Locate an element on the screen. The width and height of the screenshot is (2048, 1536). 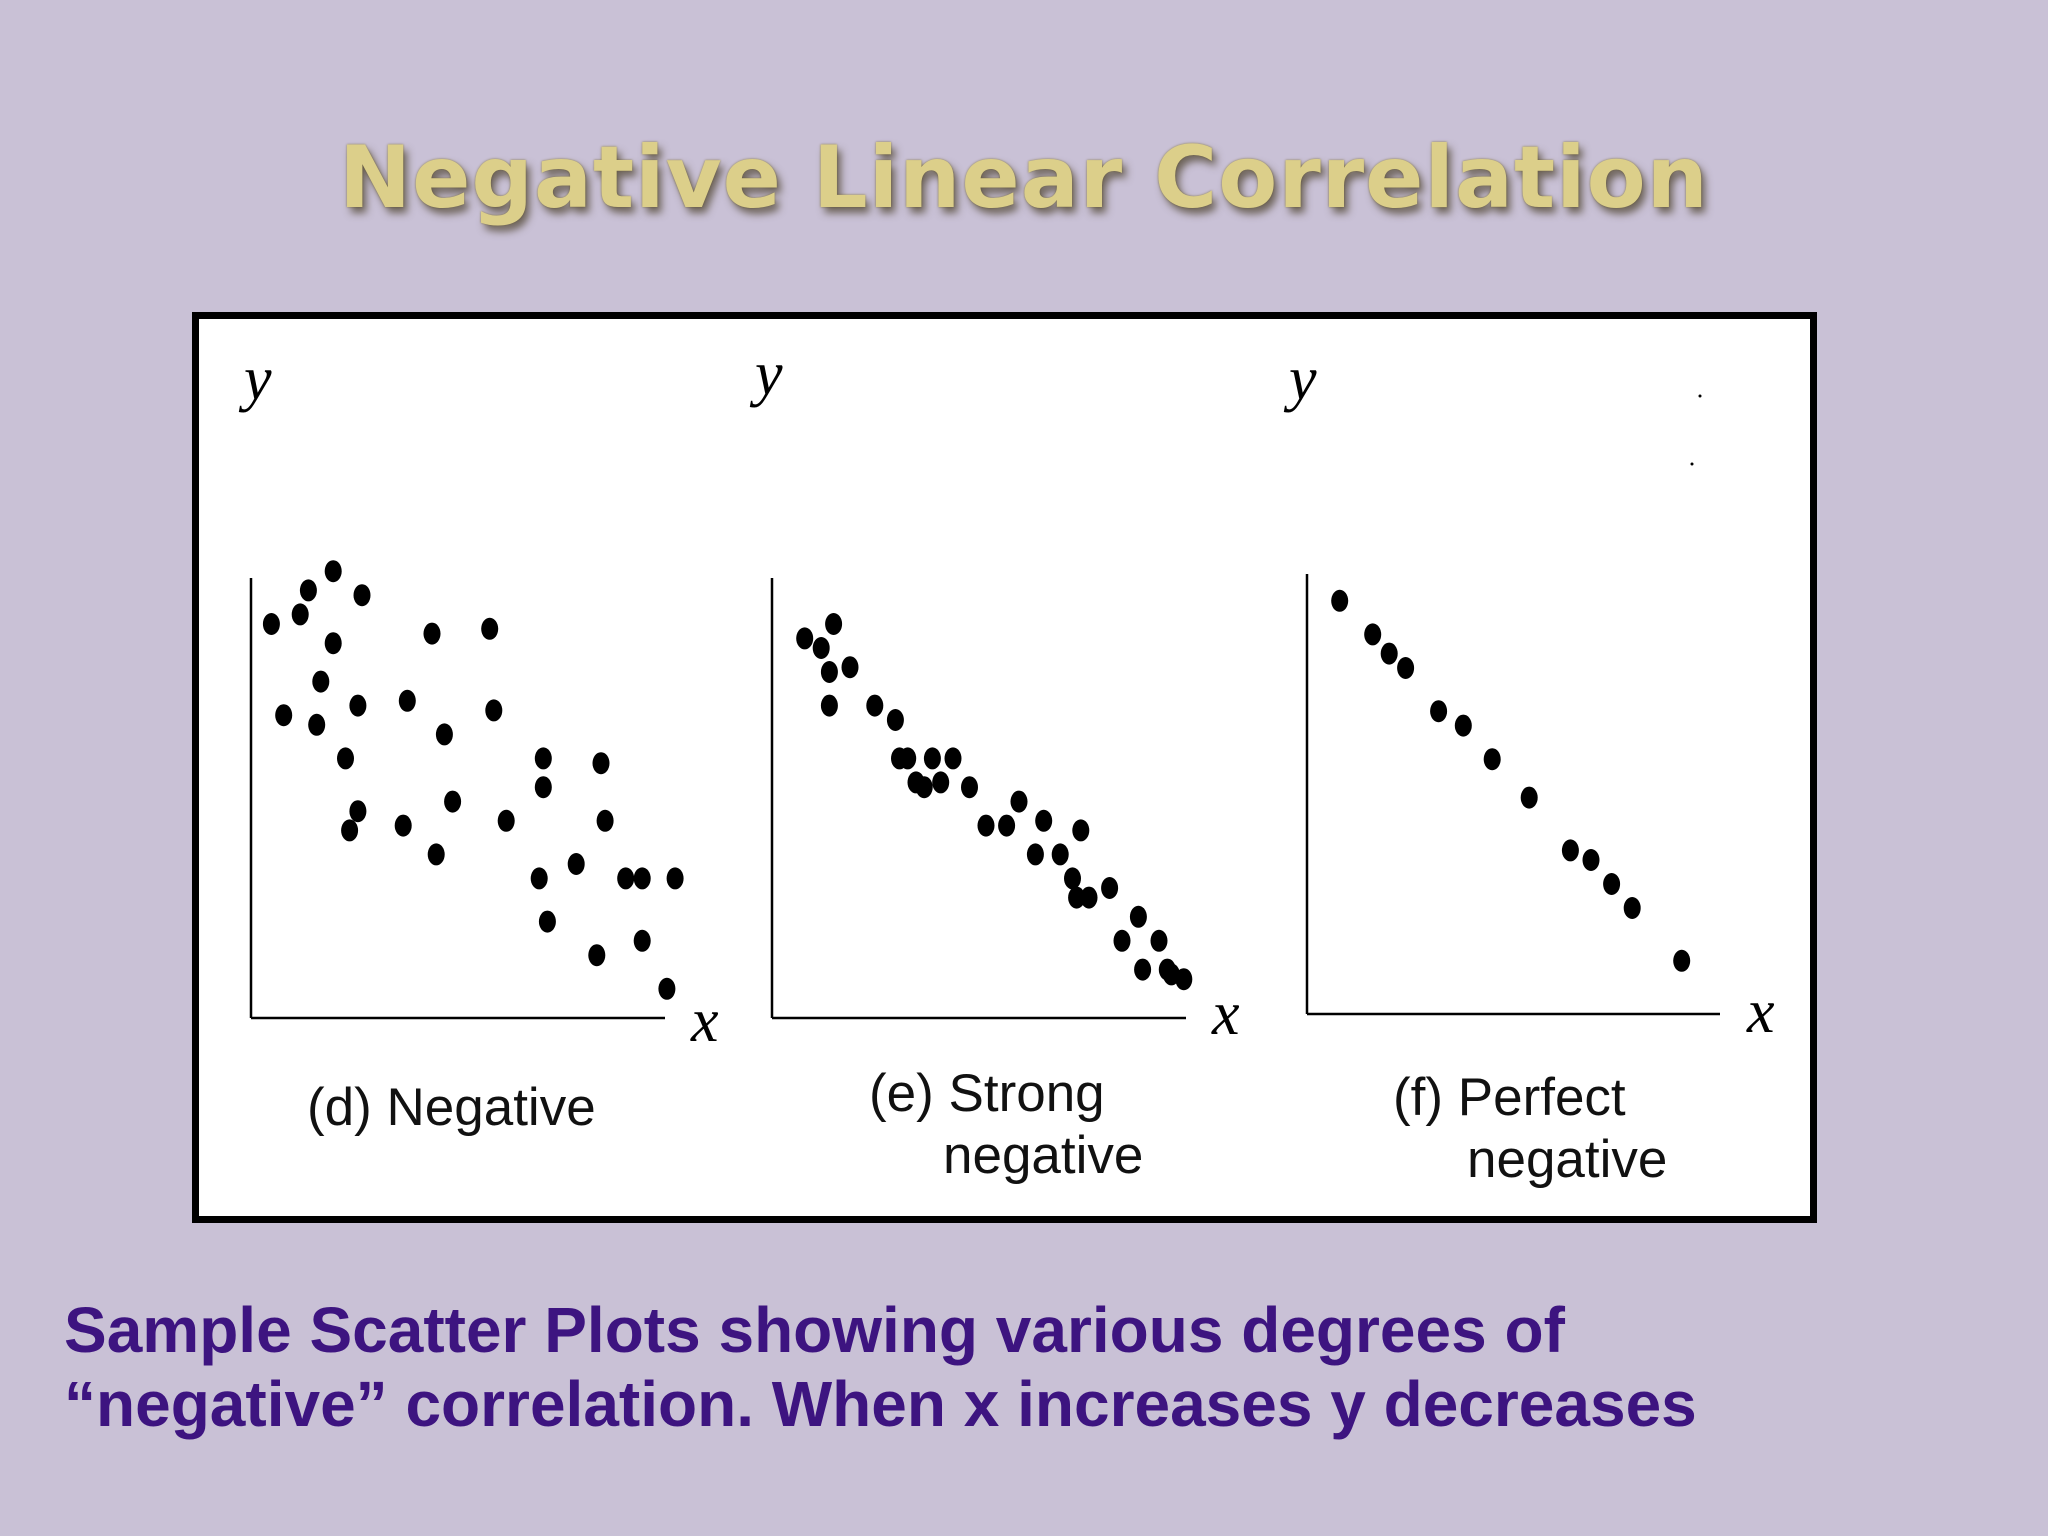
caption-d: (d) Negative is located at coordinates (451, 1108).